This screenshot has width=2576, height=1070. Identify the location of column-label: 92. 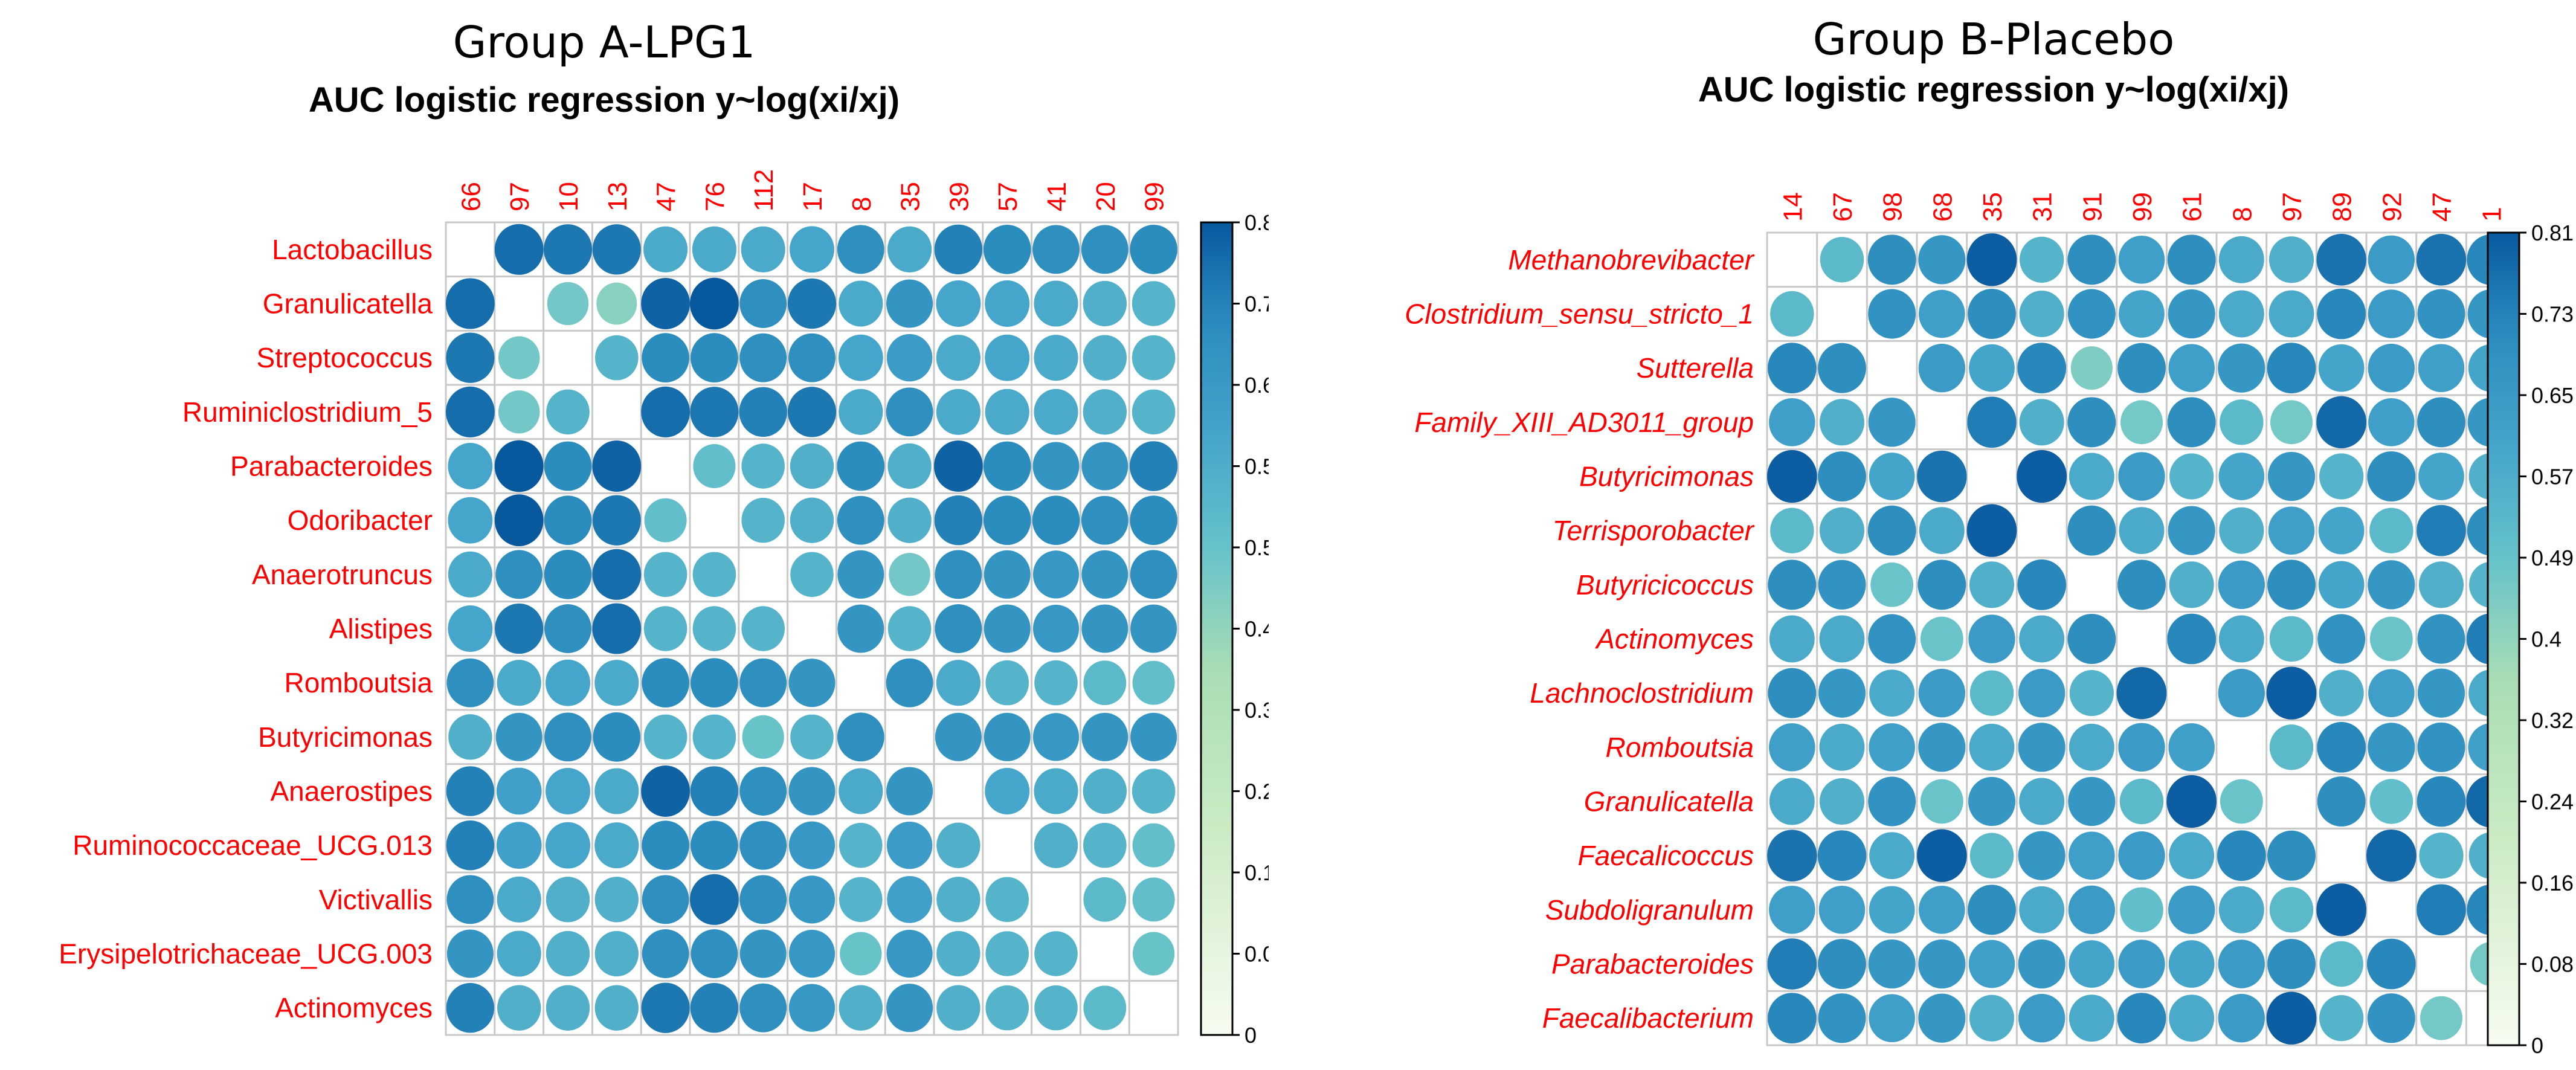
(2392, 207).